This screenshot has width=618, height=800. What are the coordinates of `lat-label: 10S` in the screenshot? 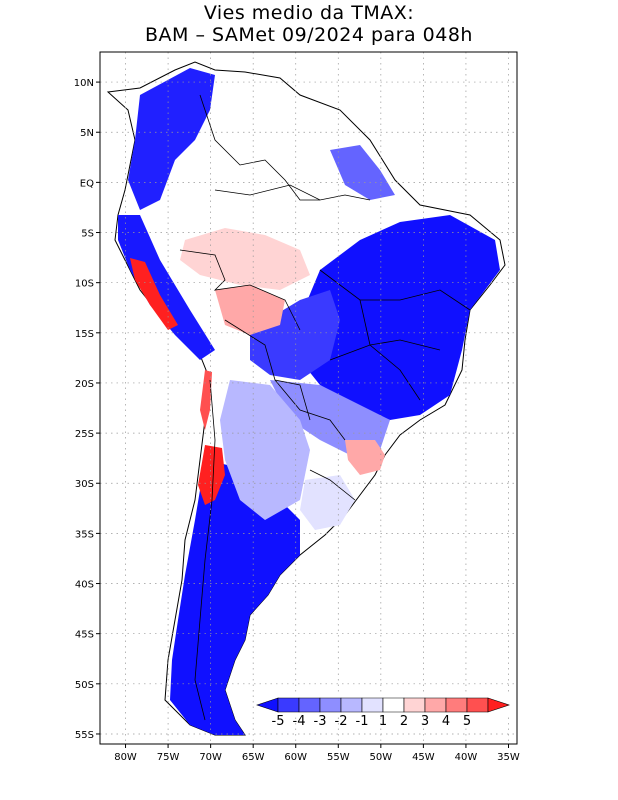 It's located at (84, 284).